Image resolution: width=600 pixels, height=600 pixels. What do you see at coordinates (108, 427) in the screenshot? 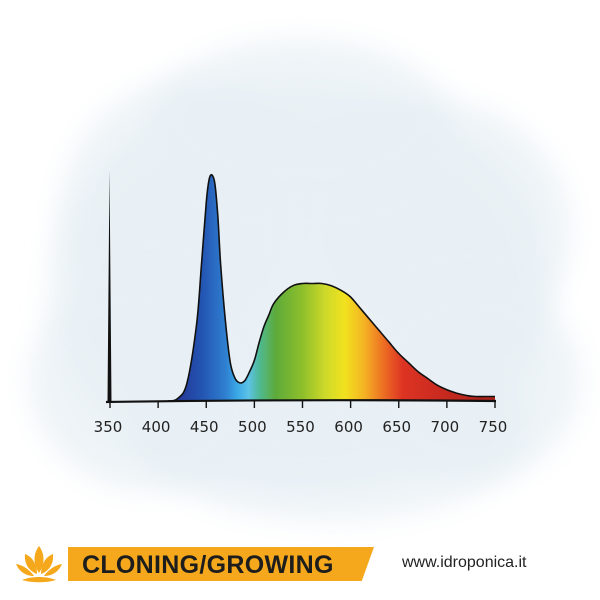
I see `x-tick-label: 350` at bounding box center [108, 427].